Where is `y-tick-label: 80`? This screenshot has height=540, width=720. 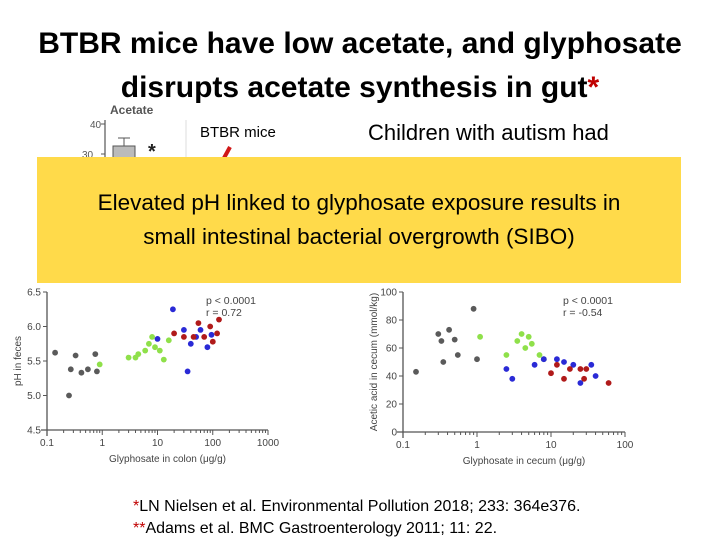
y-tick-label: 80 is located at coordinates (392, 321).